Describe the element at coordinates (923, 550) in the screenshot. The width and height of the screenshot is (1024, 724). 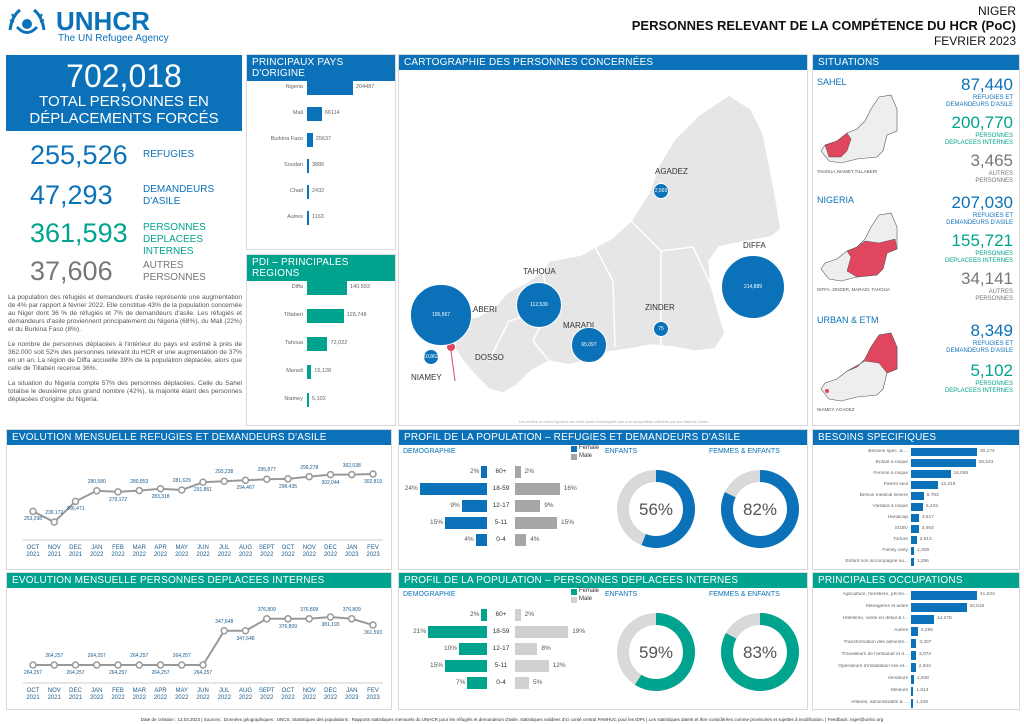
I see `bar-value: 1,409` at that location.